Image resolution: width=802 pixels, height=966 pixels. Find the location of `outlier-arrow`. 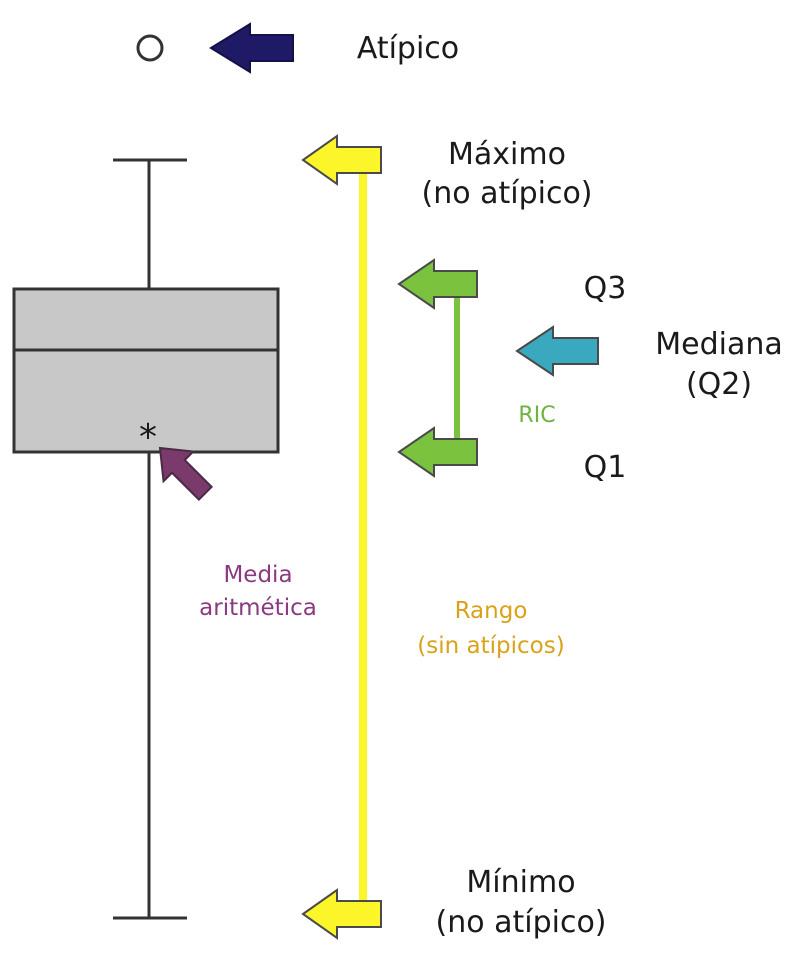

outlier-arrow is located at coordinates (251, 48).